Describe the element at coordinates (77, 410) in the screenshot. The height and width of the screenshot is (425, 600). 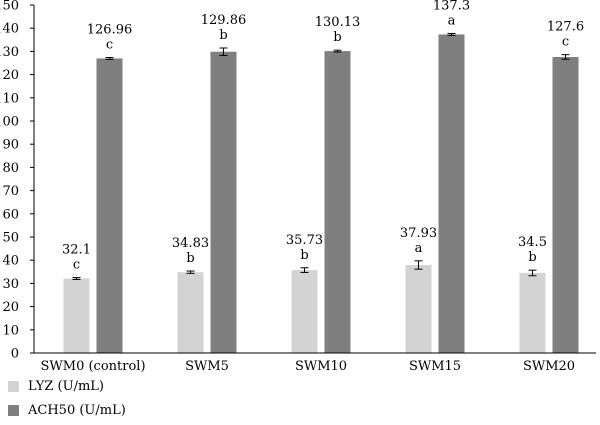
I see `legend-label-ach50: ACH50 (U/mL)` at that location.